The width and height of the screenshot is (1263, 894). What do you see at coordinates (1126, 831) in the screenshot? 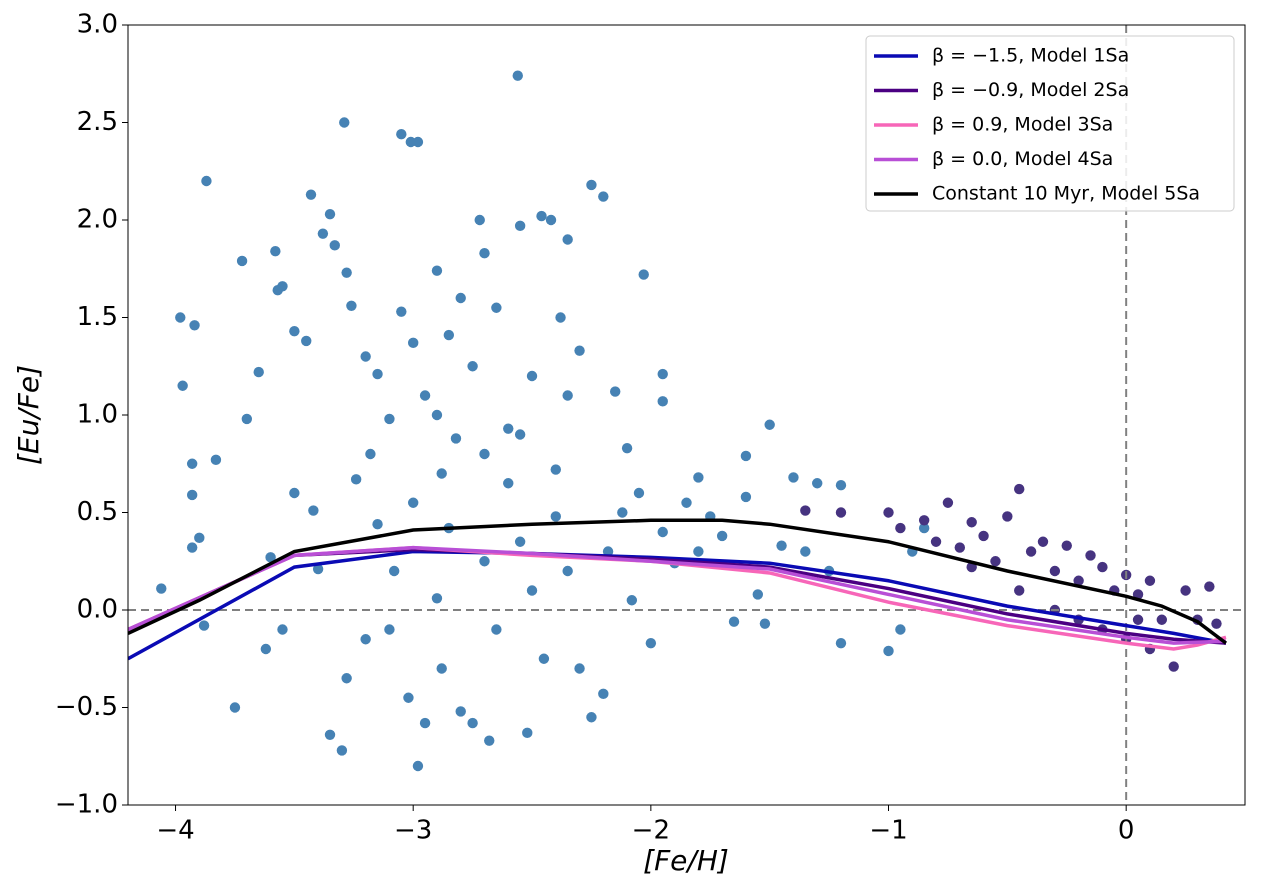
I see `x-tick-label: 0` at bounding box center [1126, 831].